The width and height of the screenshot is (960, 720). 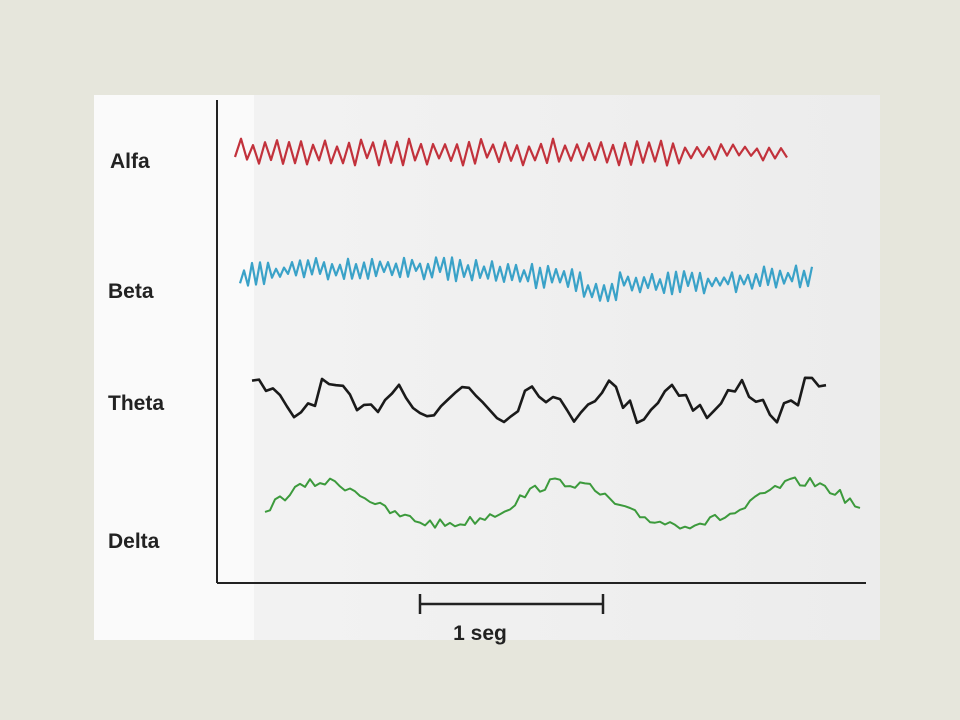 I want to click on scale-bar, so click(x=511, y=604).